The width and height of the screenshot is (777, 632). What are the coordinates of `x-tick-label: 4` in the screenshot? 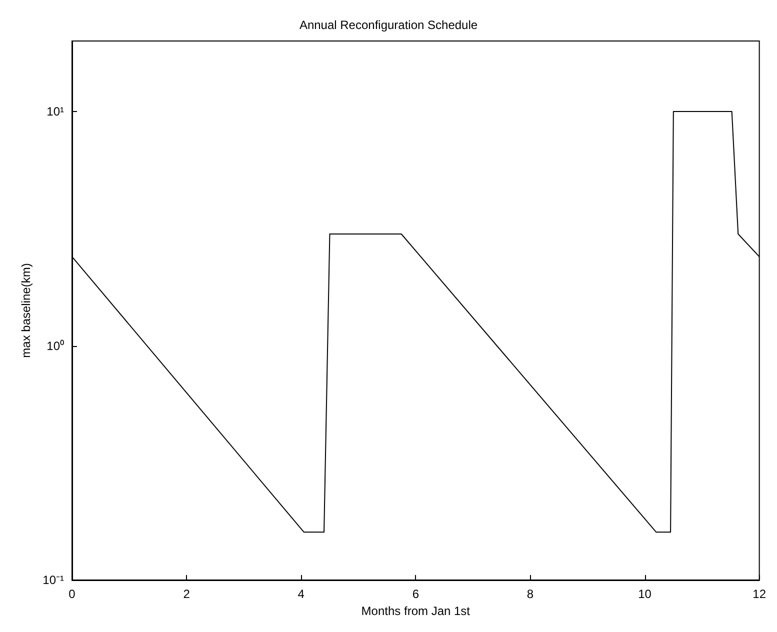 It's located at (301, 594).